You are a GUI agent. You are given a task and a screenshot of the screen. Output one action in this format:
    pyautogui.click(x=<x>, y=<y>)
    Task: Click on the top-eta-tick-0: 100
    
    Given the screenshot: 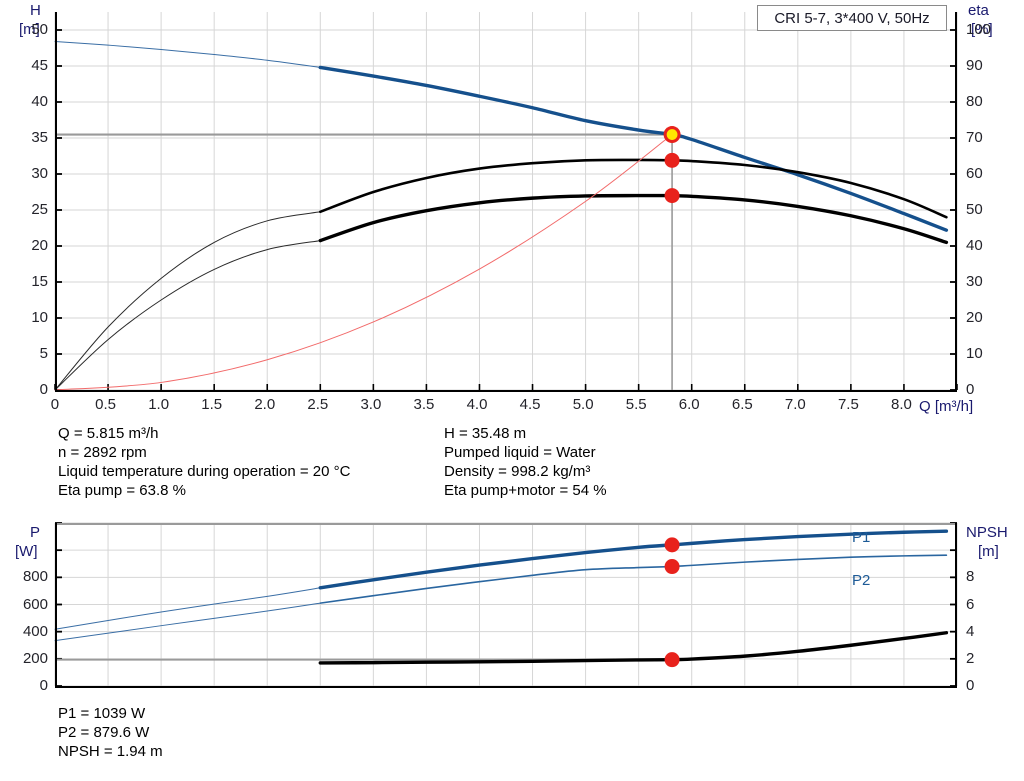 What is the action you would take?
    pyautogui.click(x=979, y=29)
    